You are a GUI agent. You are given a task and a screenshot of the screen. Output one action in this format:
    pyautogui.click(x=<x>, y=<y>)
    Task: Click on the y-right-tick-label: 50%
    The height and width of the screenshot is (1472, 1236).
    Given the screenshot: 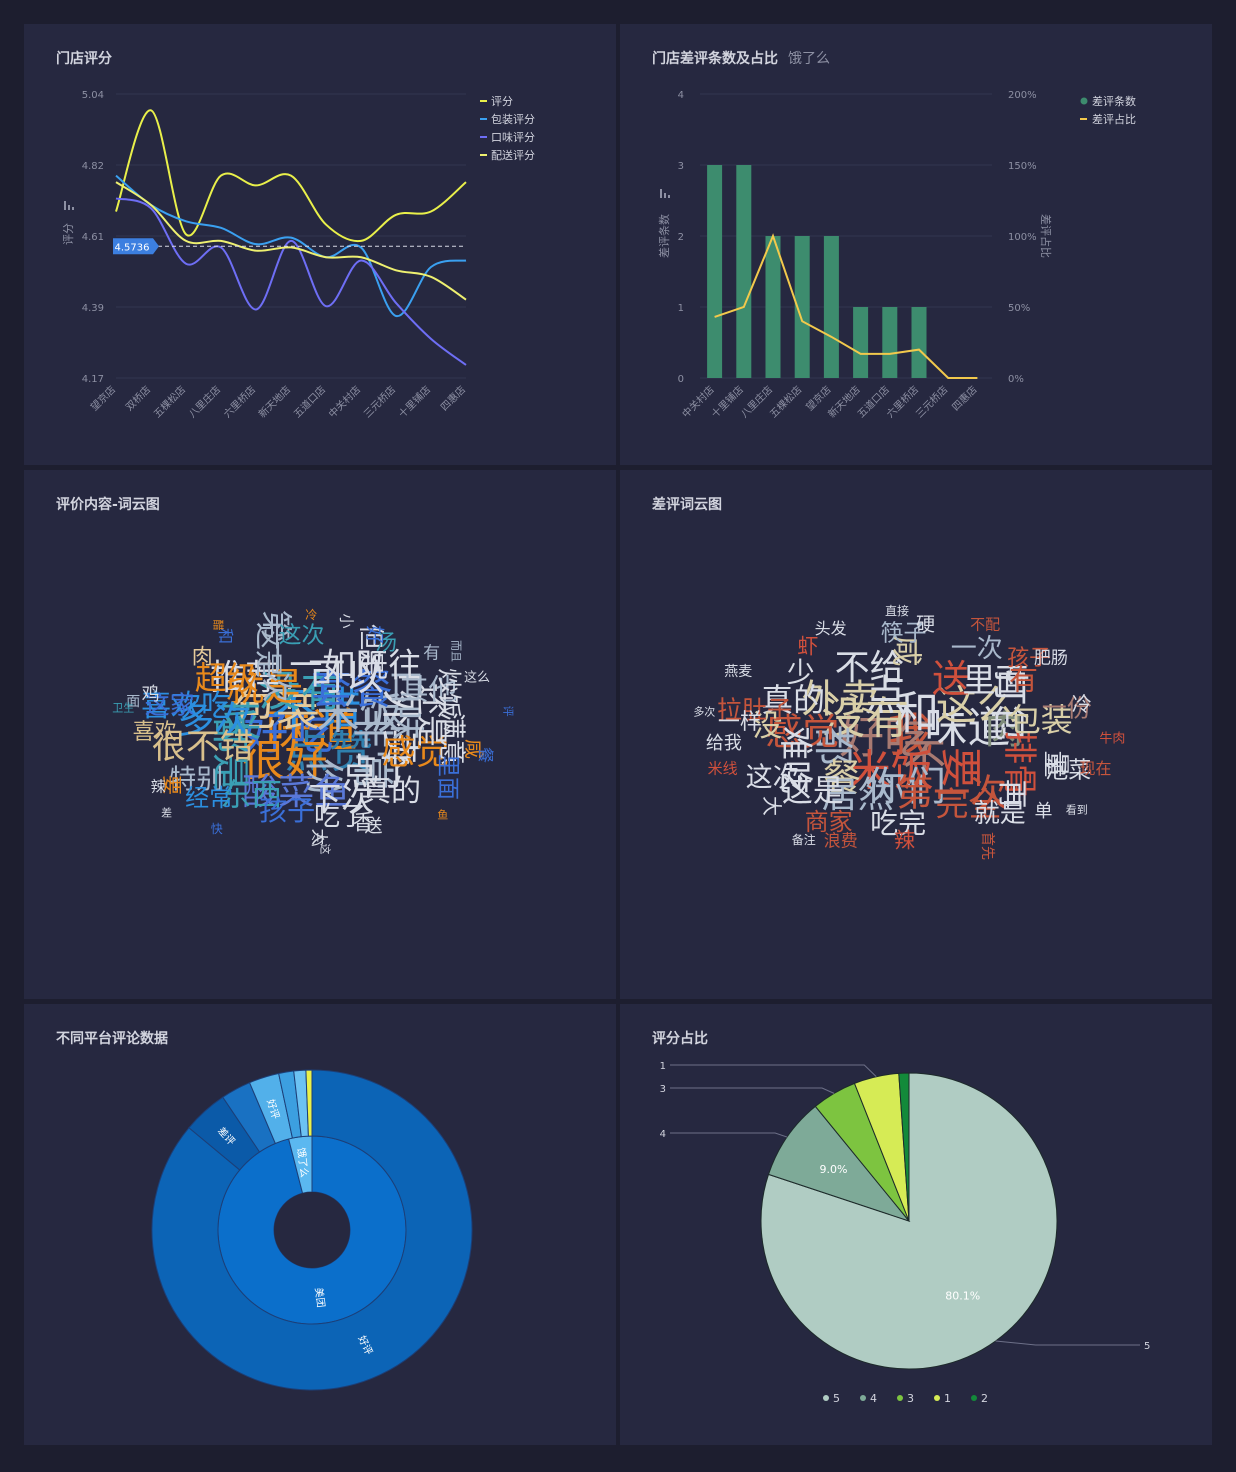 What is the action you would take?
    pyautogui.click(x=1019, y=308)
    